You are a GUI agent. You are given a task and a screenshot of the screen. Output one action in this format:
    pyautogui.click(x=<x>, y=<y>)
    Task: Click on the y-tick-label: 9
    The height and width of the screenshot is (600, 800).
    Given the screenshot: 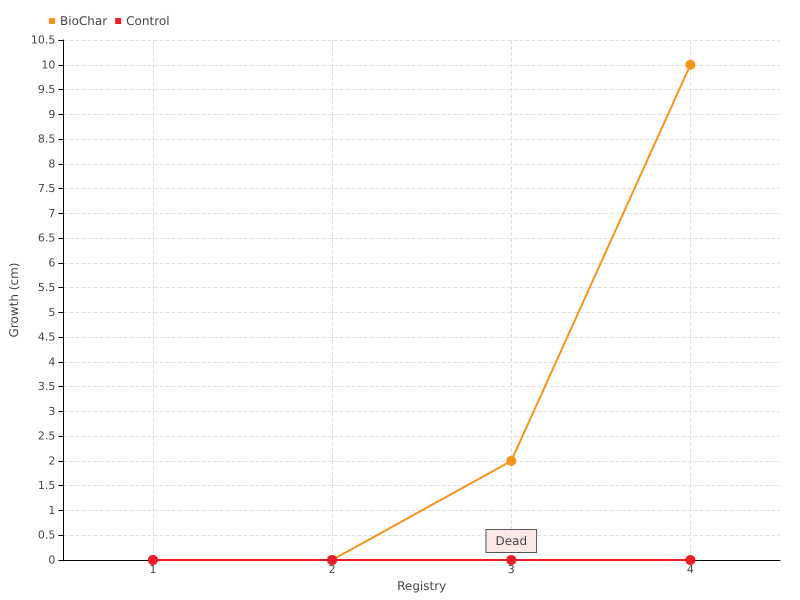 What is the action you would take?
    pyautogui.click(x=52, y=114)
    